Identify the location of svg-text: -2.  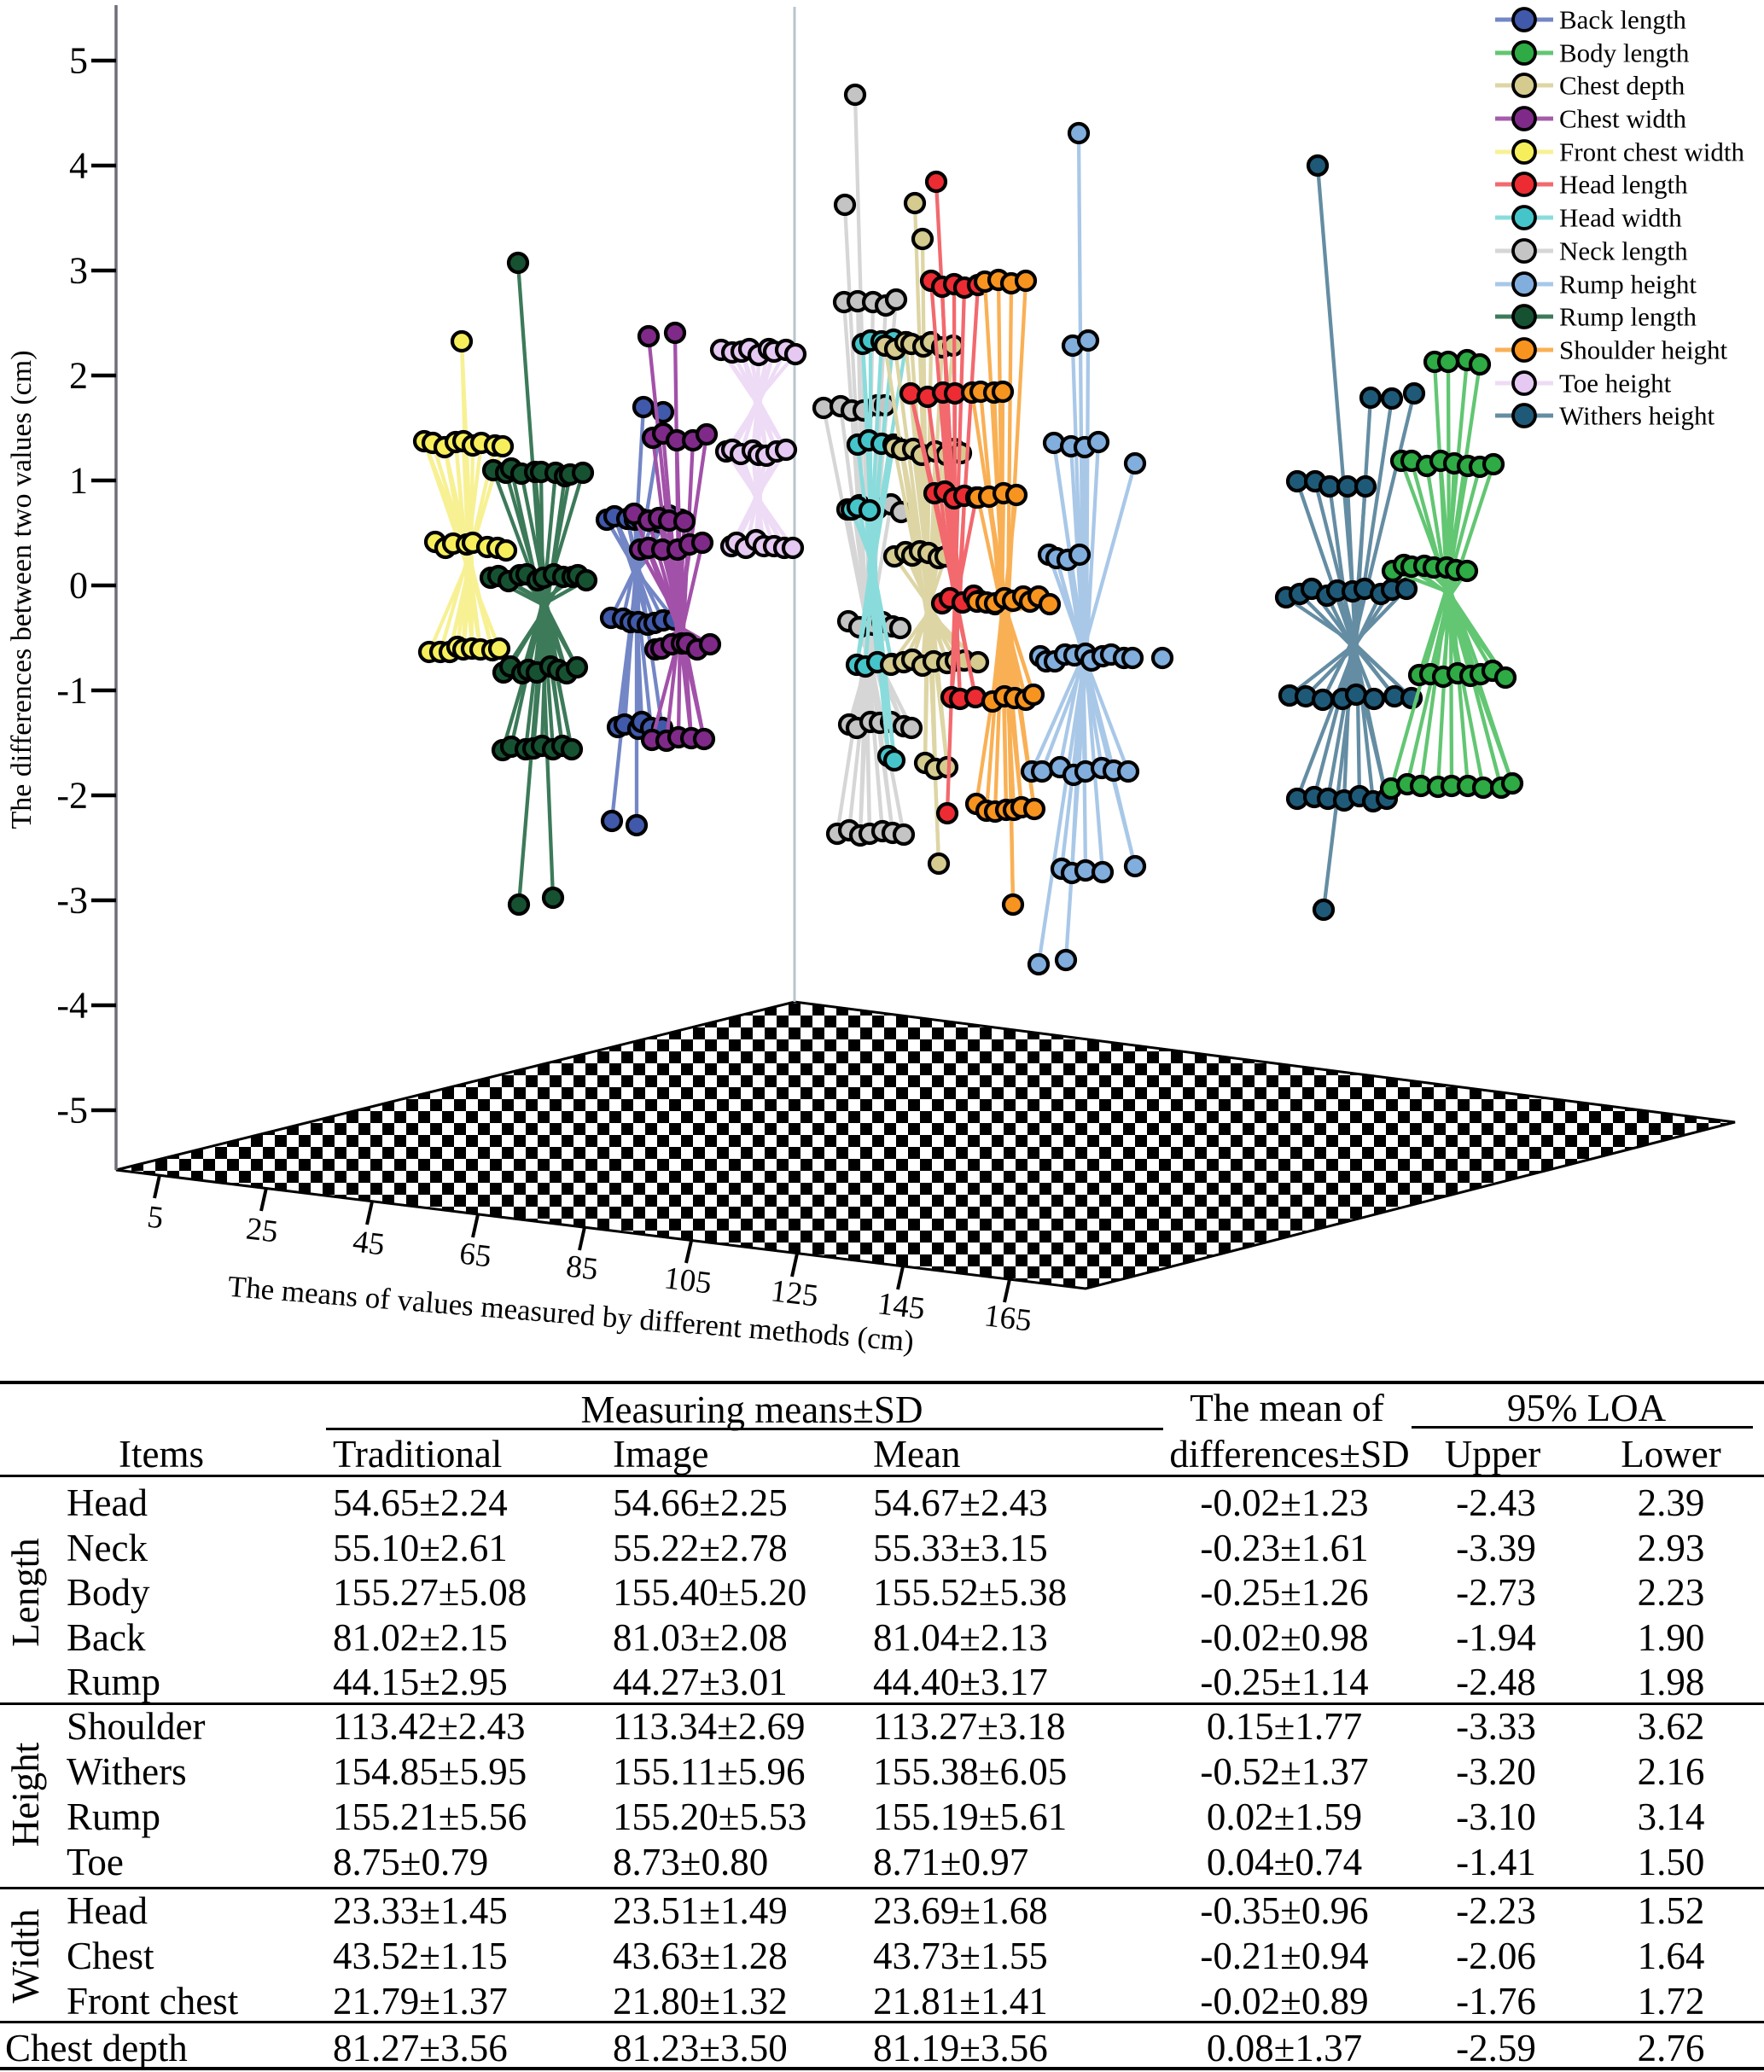
(72, 796).